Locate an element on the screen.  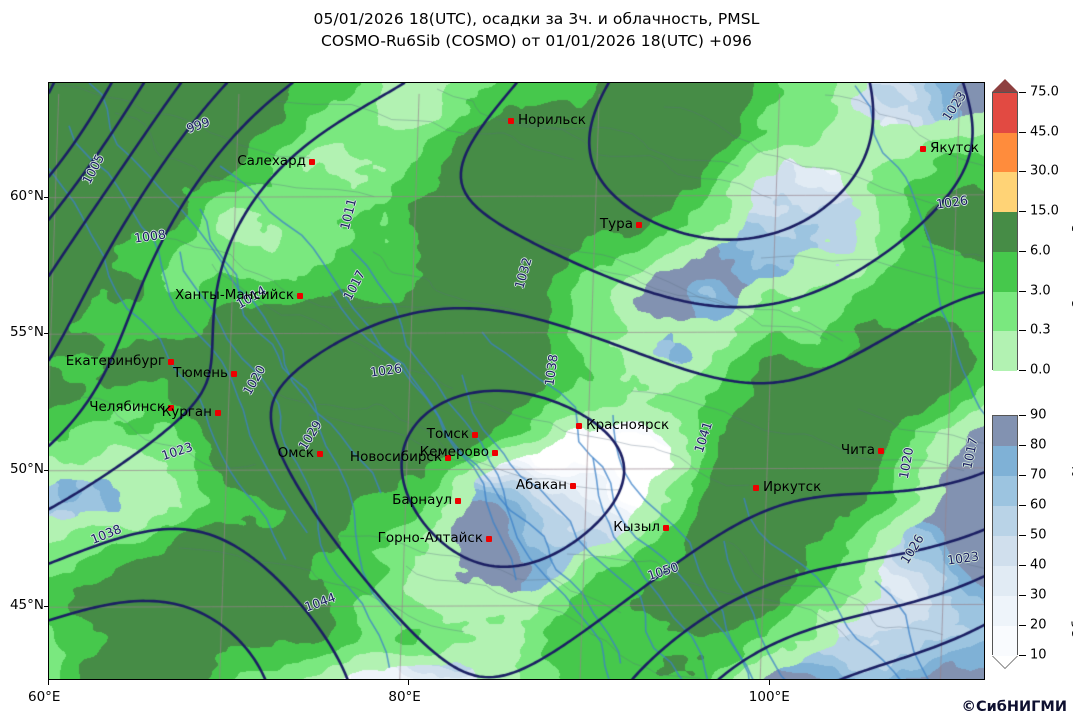
y-axis-tick-label: 60°N is located at coordinates (26, 195).